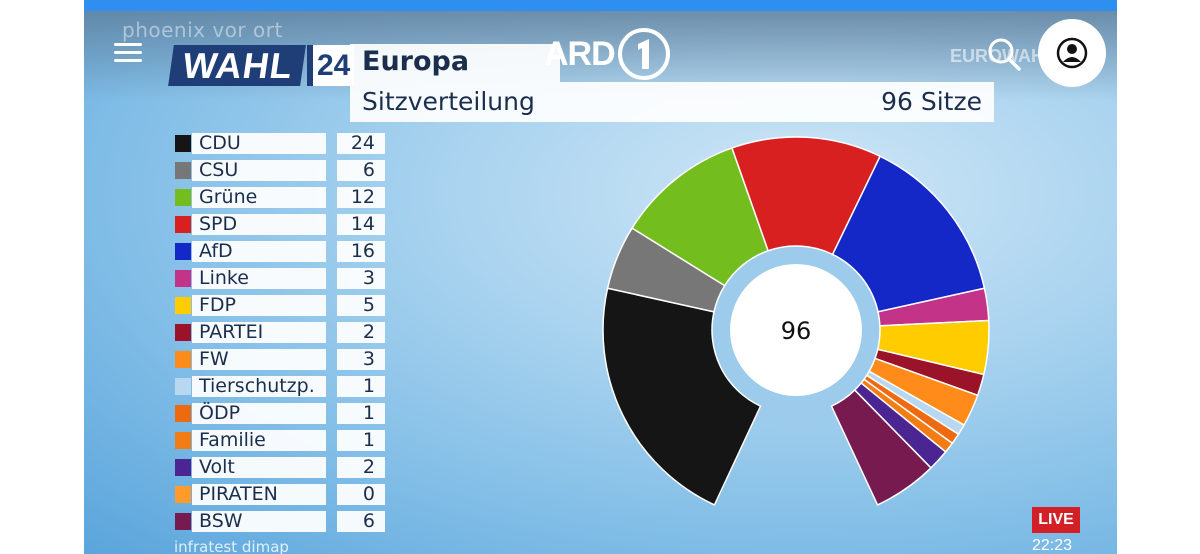 The width and height of the screenshot is (1200, 554). I want to click on legend-party-name: FW, so click(214, 359).